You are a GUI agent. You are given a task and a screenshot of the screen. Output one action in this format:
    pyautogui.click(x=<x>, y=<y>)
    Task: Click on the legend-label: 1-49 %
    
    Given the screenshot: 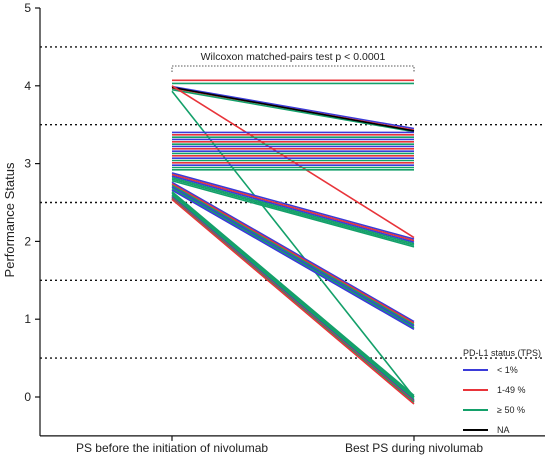 What is the action you would take?
    pyautogui.click(x=511, y=390)
    